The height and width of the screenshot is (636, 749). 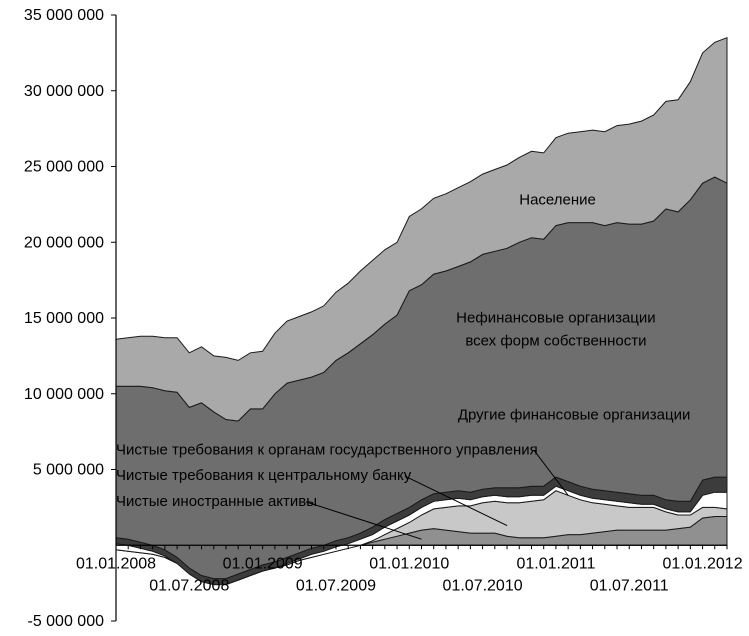 What do you see at coordinates (555, 563) in the screenshot?
I see `x-tick-label-upper: 01.01.2011` at bounding box center [555, 563].